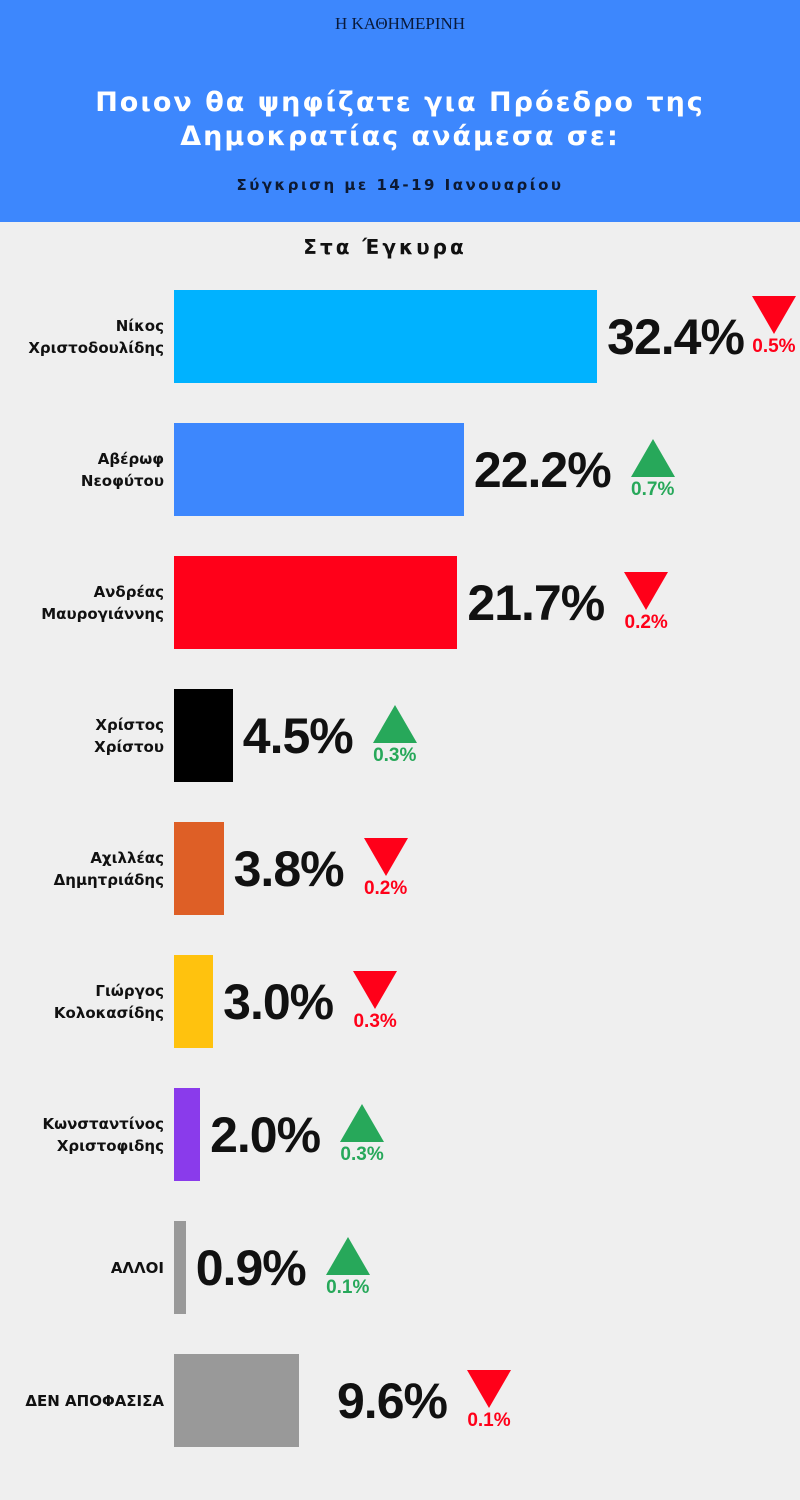  What do you see at coordinates (392, 1400) in the screenshot?
I see `value-label: 9.6%` at bounding box center [392, 1400].